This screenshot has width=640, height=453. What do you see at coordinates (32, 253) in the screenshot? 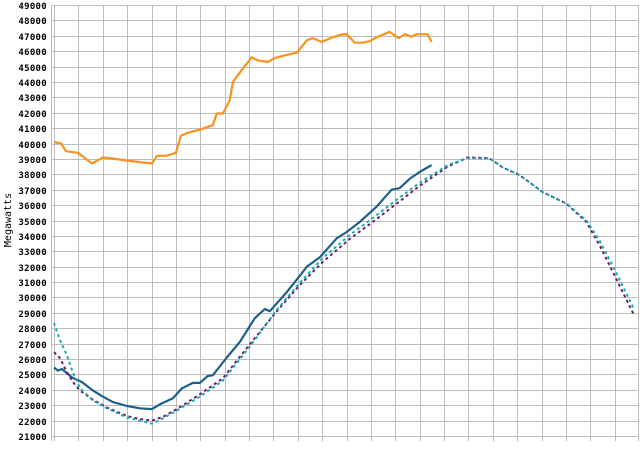
I see `y-tick-label: 33000` at bounding box center [32, 253].